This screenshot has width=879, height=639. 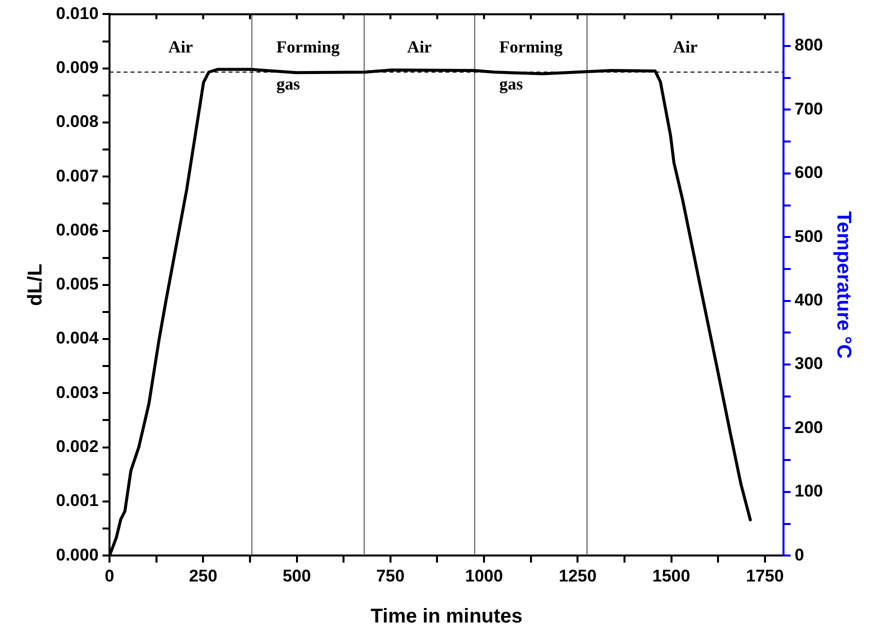 I want to click on y-tick-label: 0.001, so click(x=77, y=500).